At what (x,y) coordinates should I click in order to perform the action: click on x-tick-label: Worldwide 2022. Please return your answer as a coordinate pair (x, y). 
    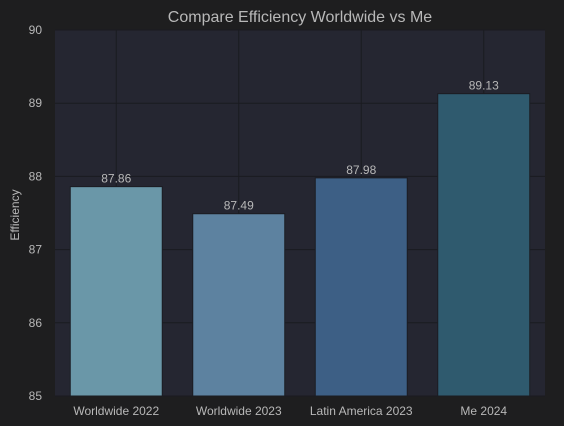
    Looking at the image, I should click on (116, 411).